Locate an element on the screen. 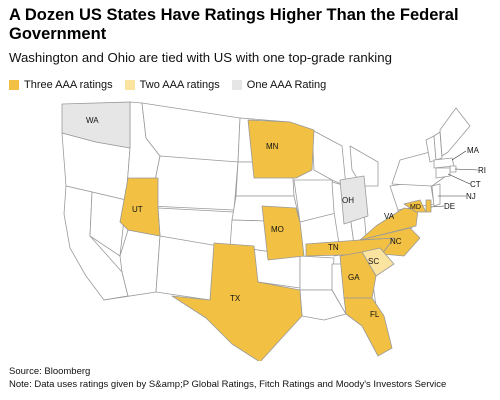  state-label-va: VA is located at coordinates (389, 216).